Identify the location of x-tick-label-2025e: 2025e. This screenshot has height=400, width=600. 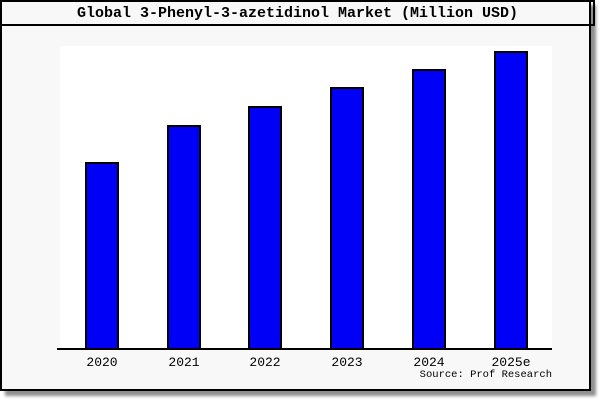
(511, 362).